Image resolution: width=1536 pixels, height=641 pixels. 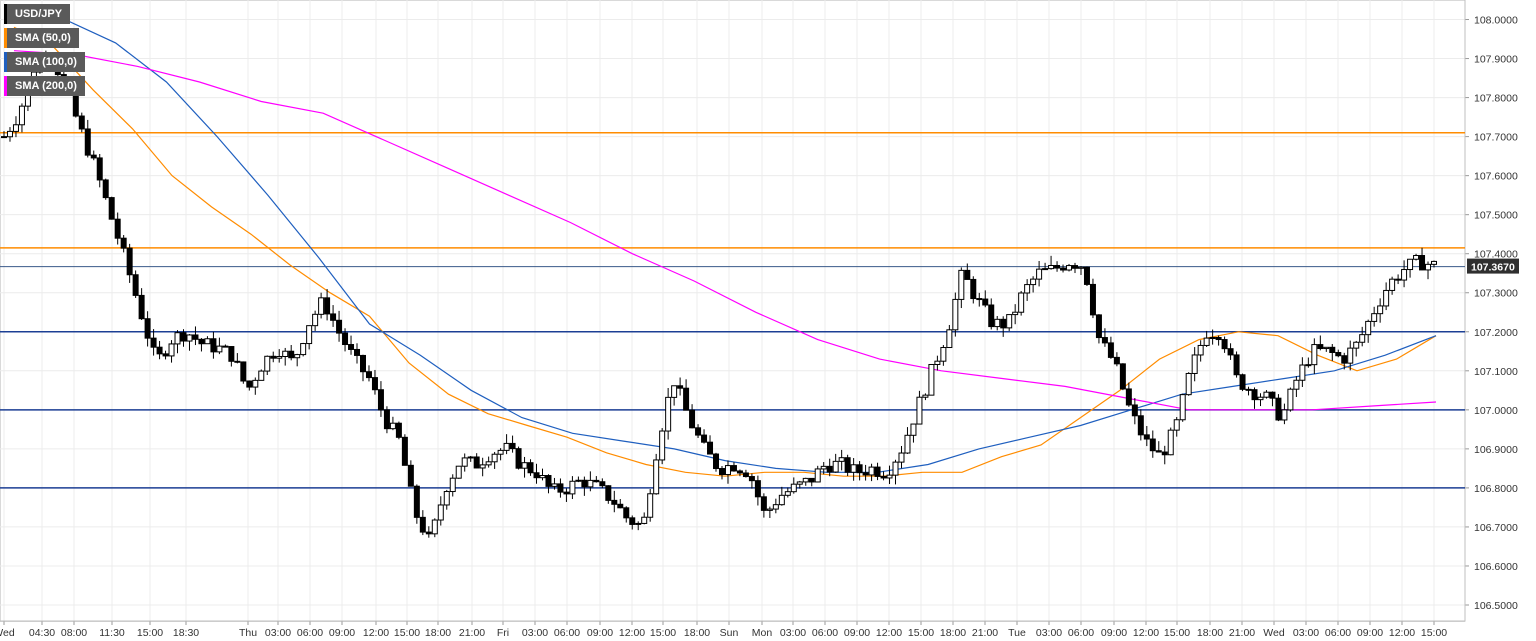 I want to click on y-tick-label: 107.0000, so click(x=1496, y=411).